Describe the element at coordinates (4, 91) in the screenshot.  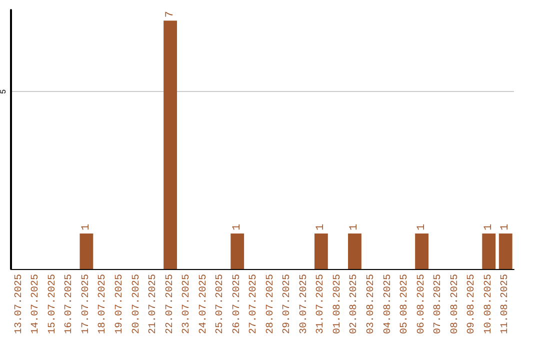
I see `y-tick-label: 5` at that location.